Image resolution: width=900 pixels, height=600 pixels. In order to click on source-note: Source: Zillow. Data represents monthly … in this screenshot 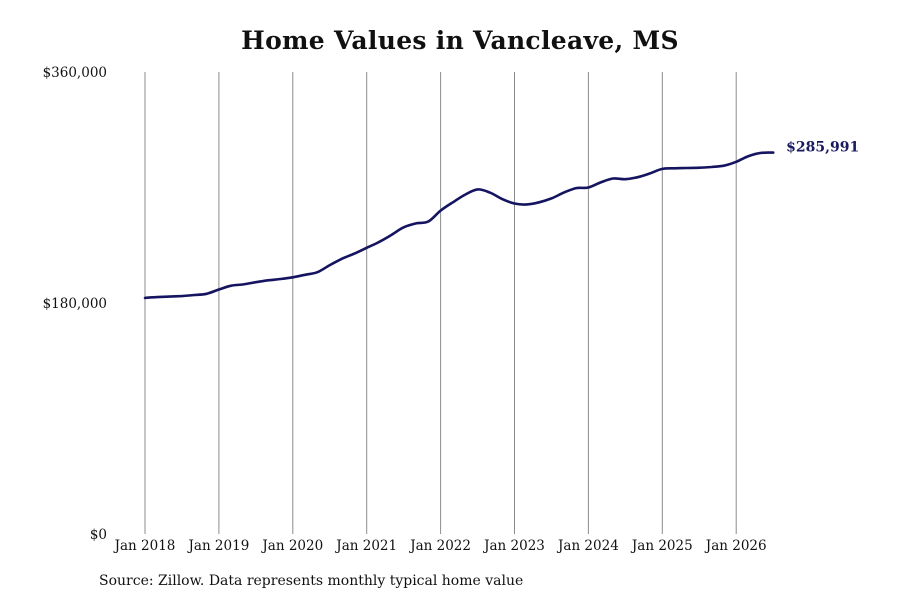, I will do `click(311, 581)`.